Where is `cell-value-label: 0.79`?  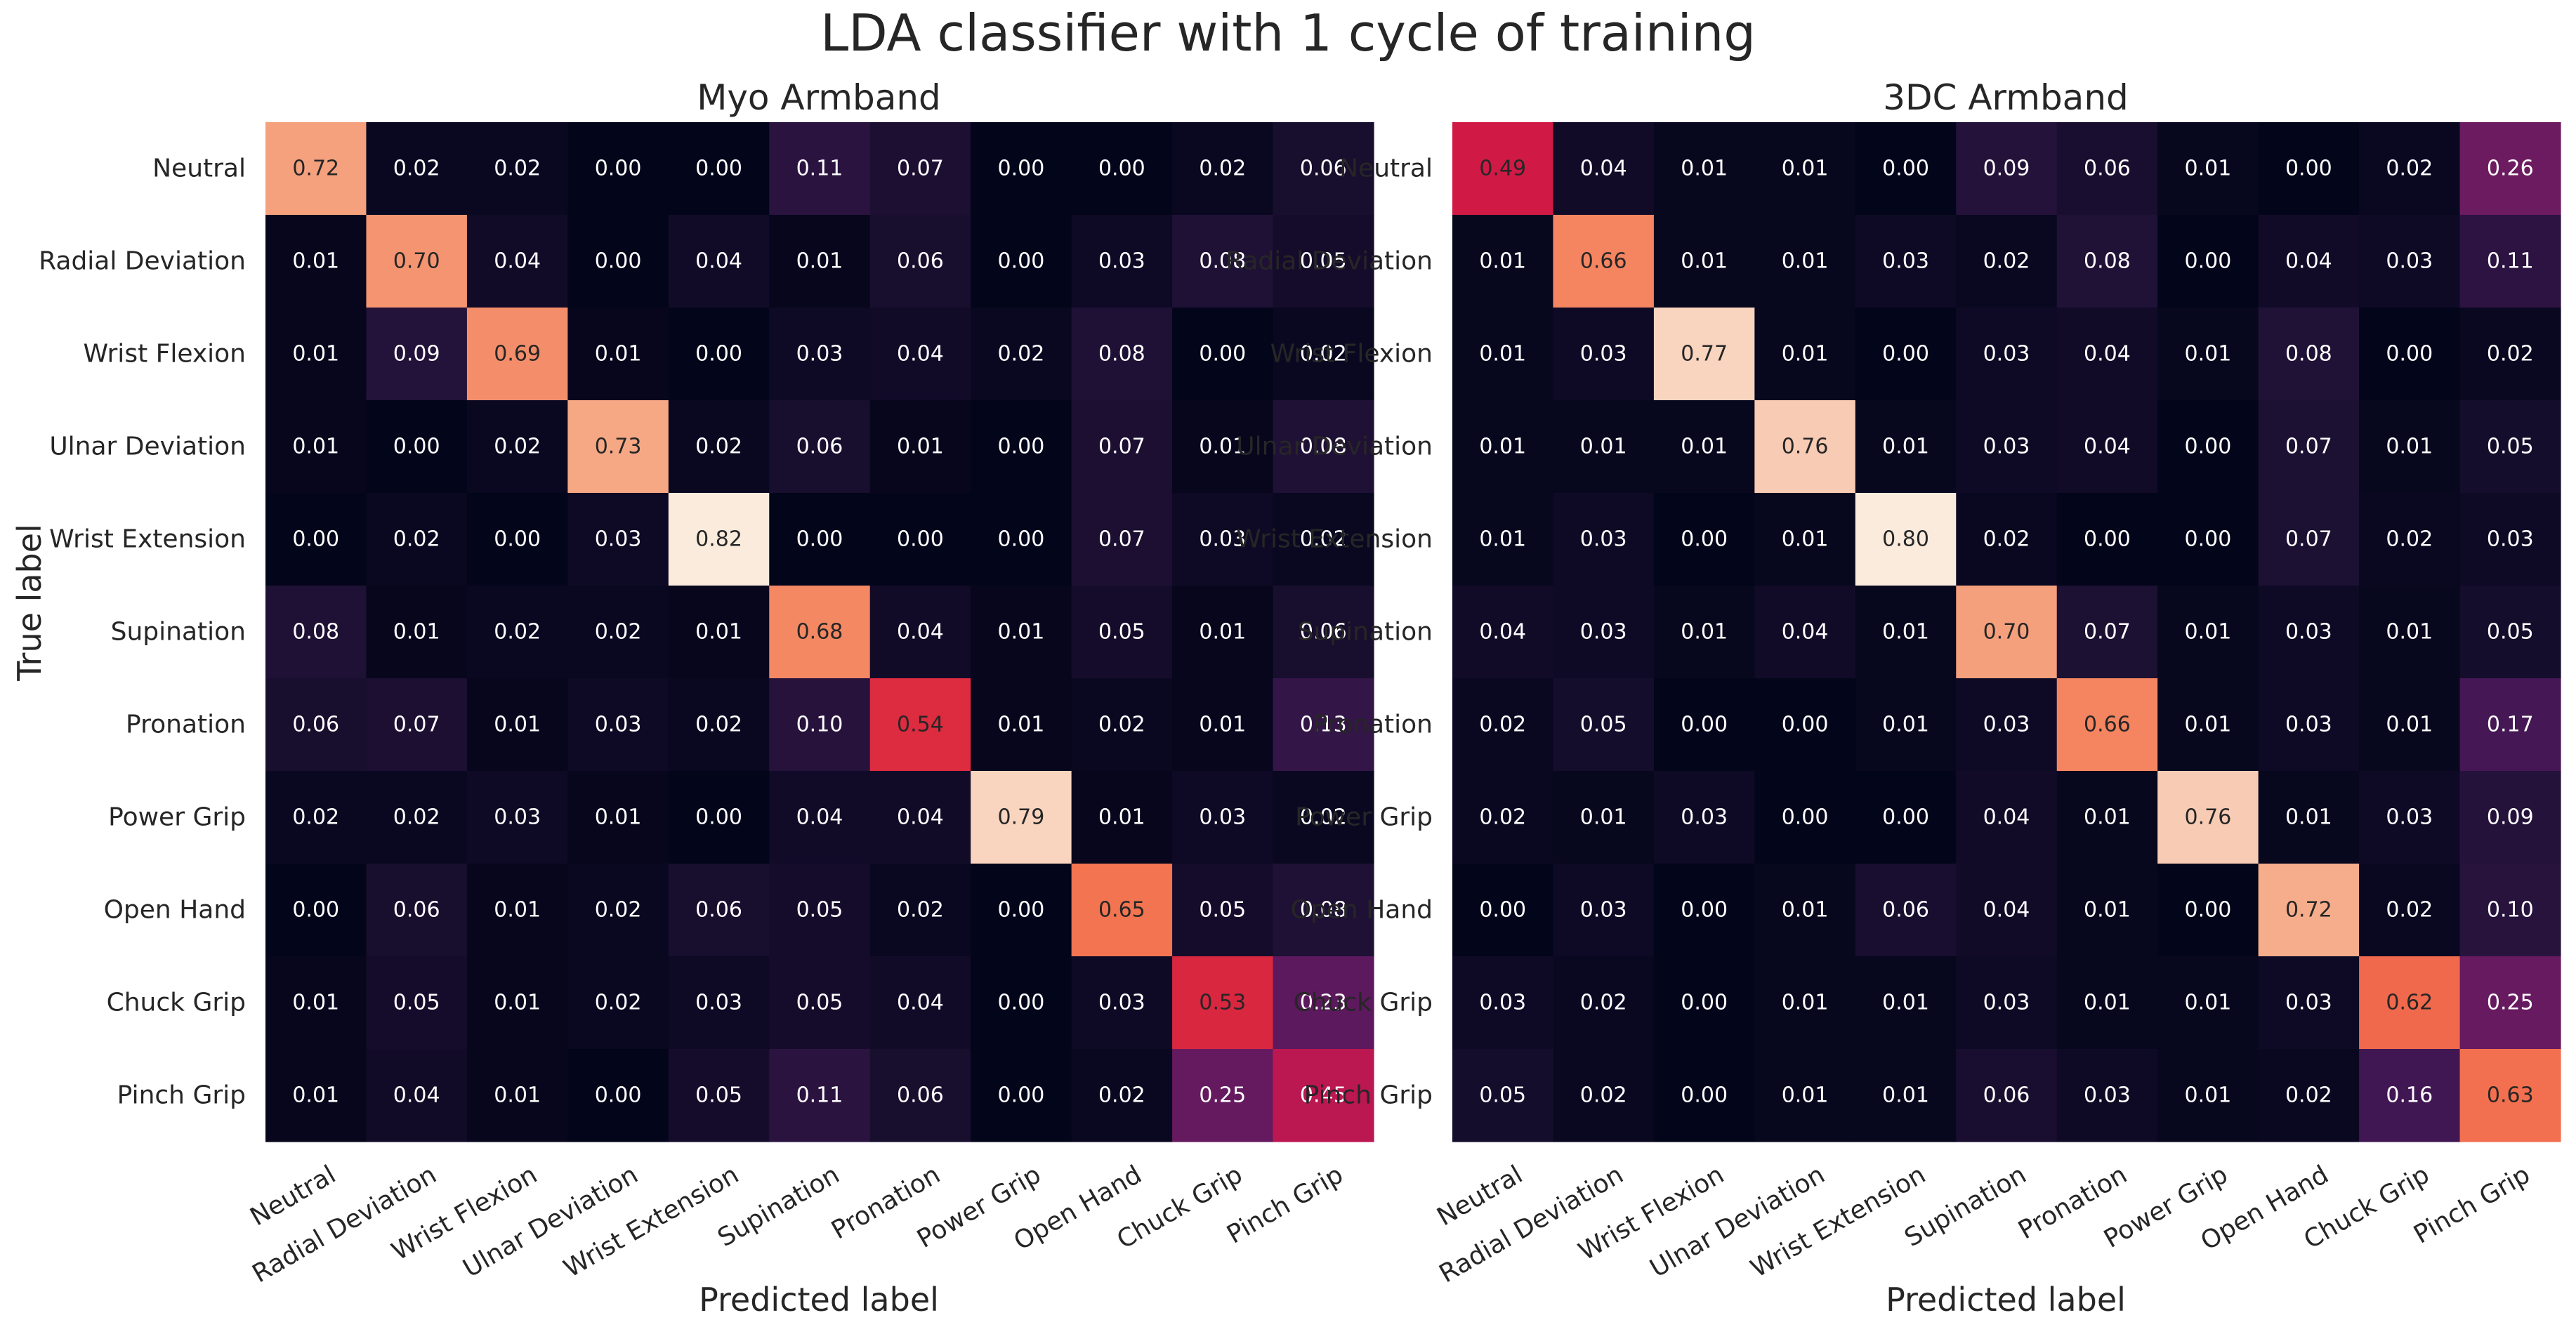 cell-value-label: 0.79 is located at coordinates (1021, 817).